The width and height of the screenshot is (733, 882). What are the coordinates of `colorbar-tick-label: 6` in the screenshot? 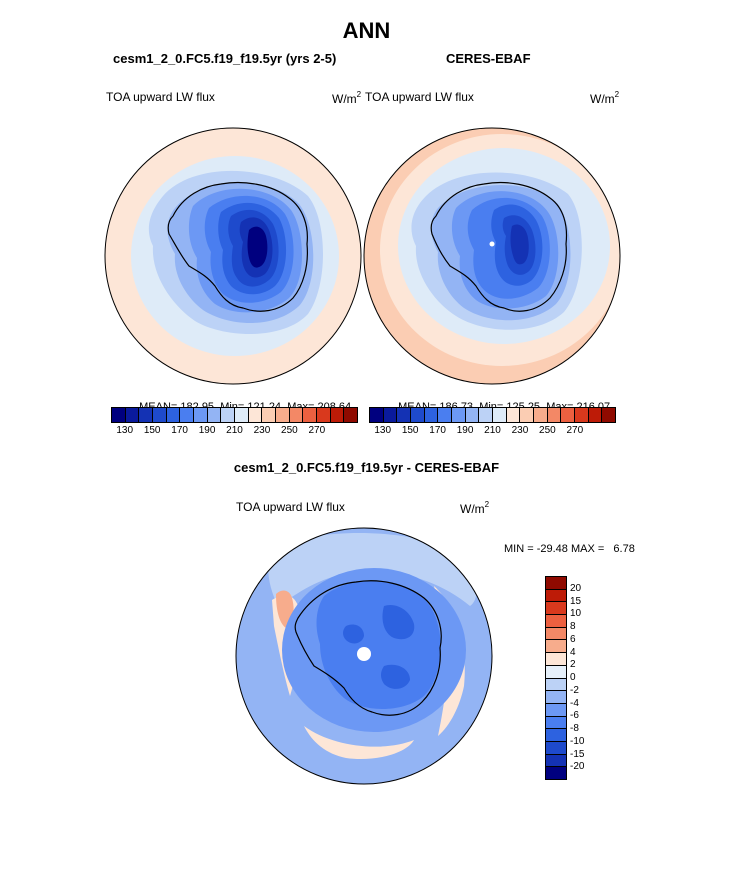 It's located at (573, 639).